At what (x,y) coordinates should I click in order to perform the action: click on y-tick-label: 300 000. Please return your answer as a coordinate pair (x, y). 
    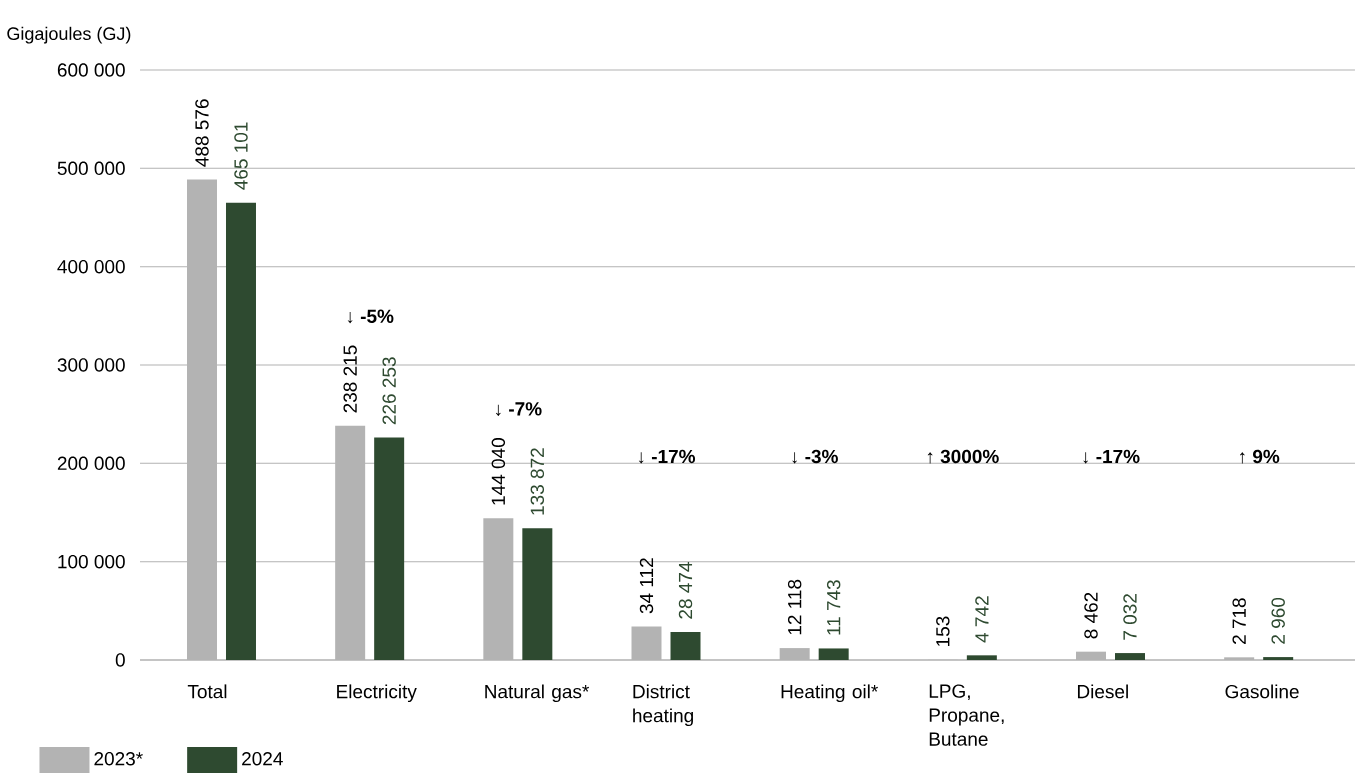
    Looking at the image, I should click on (91, 365).